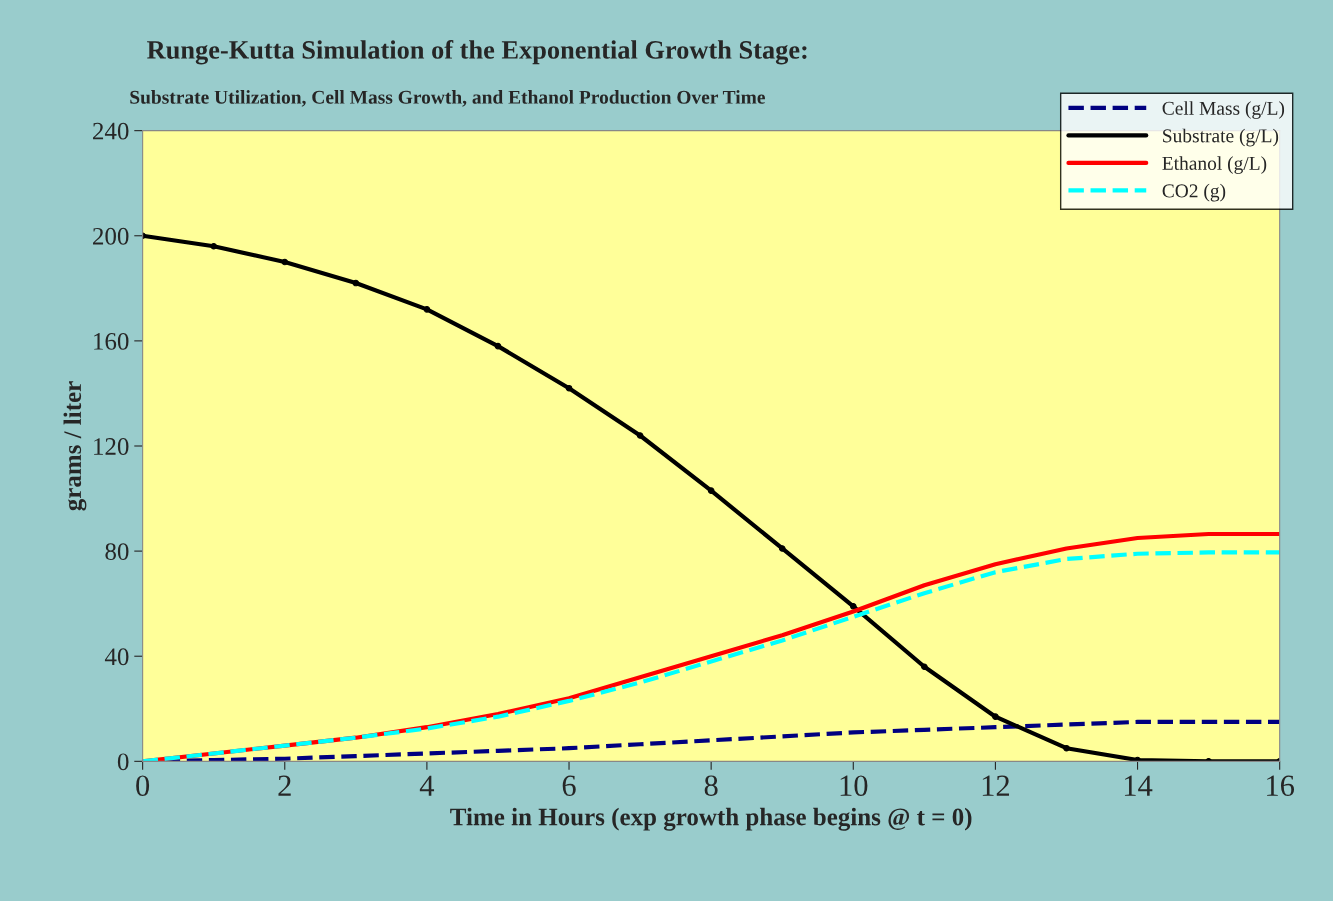 This screenshot has width=1333, height=901. Describe the element at coordinates (569, 786) in the screenshot. I see `x-tick-label: 6` at that location.